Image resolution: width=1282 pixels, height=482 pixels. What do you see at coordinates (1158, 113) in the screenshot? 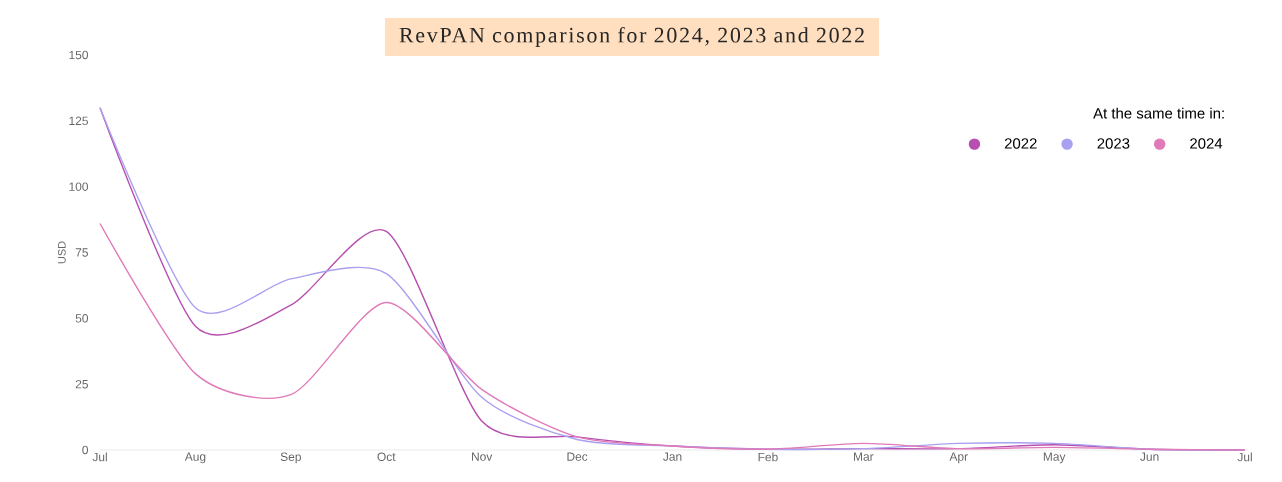
I see `legend-title: At the same time in:` at bounding box center [1158, 113].